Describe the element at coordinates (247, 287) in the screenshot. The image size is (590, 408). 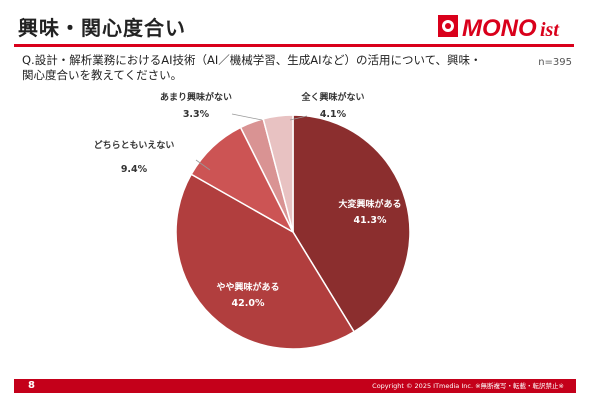
I see `slice-label-2: やや興味がある` at that location.